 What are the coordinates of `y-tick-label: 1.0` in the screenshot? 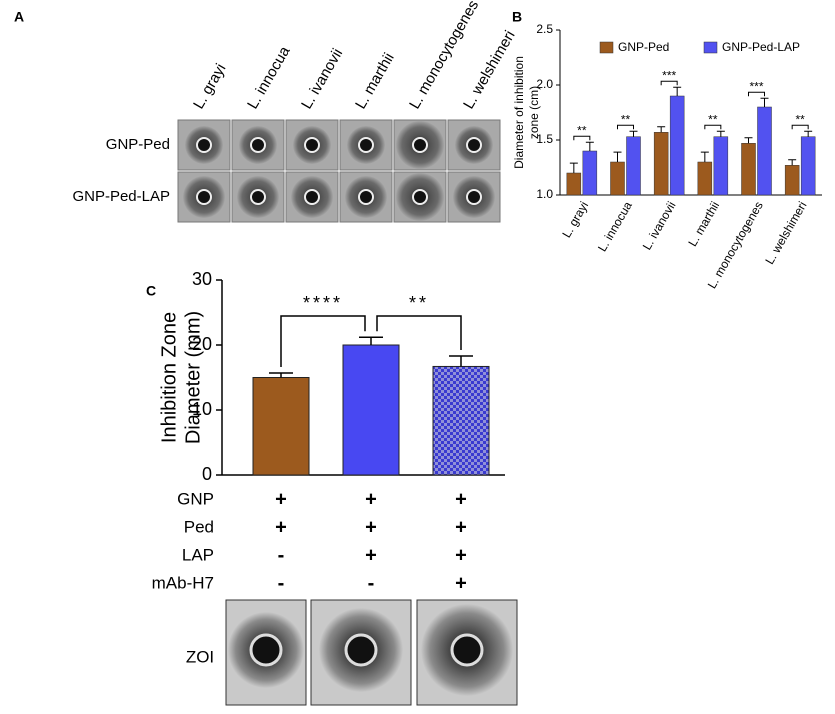 It's located at (544, 194).